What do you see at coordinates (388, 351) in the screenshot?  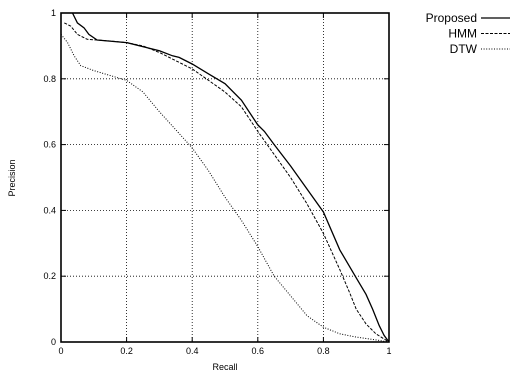 I see `x-tick-label: 1` at bounding box center [388, 351].